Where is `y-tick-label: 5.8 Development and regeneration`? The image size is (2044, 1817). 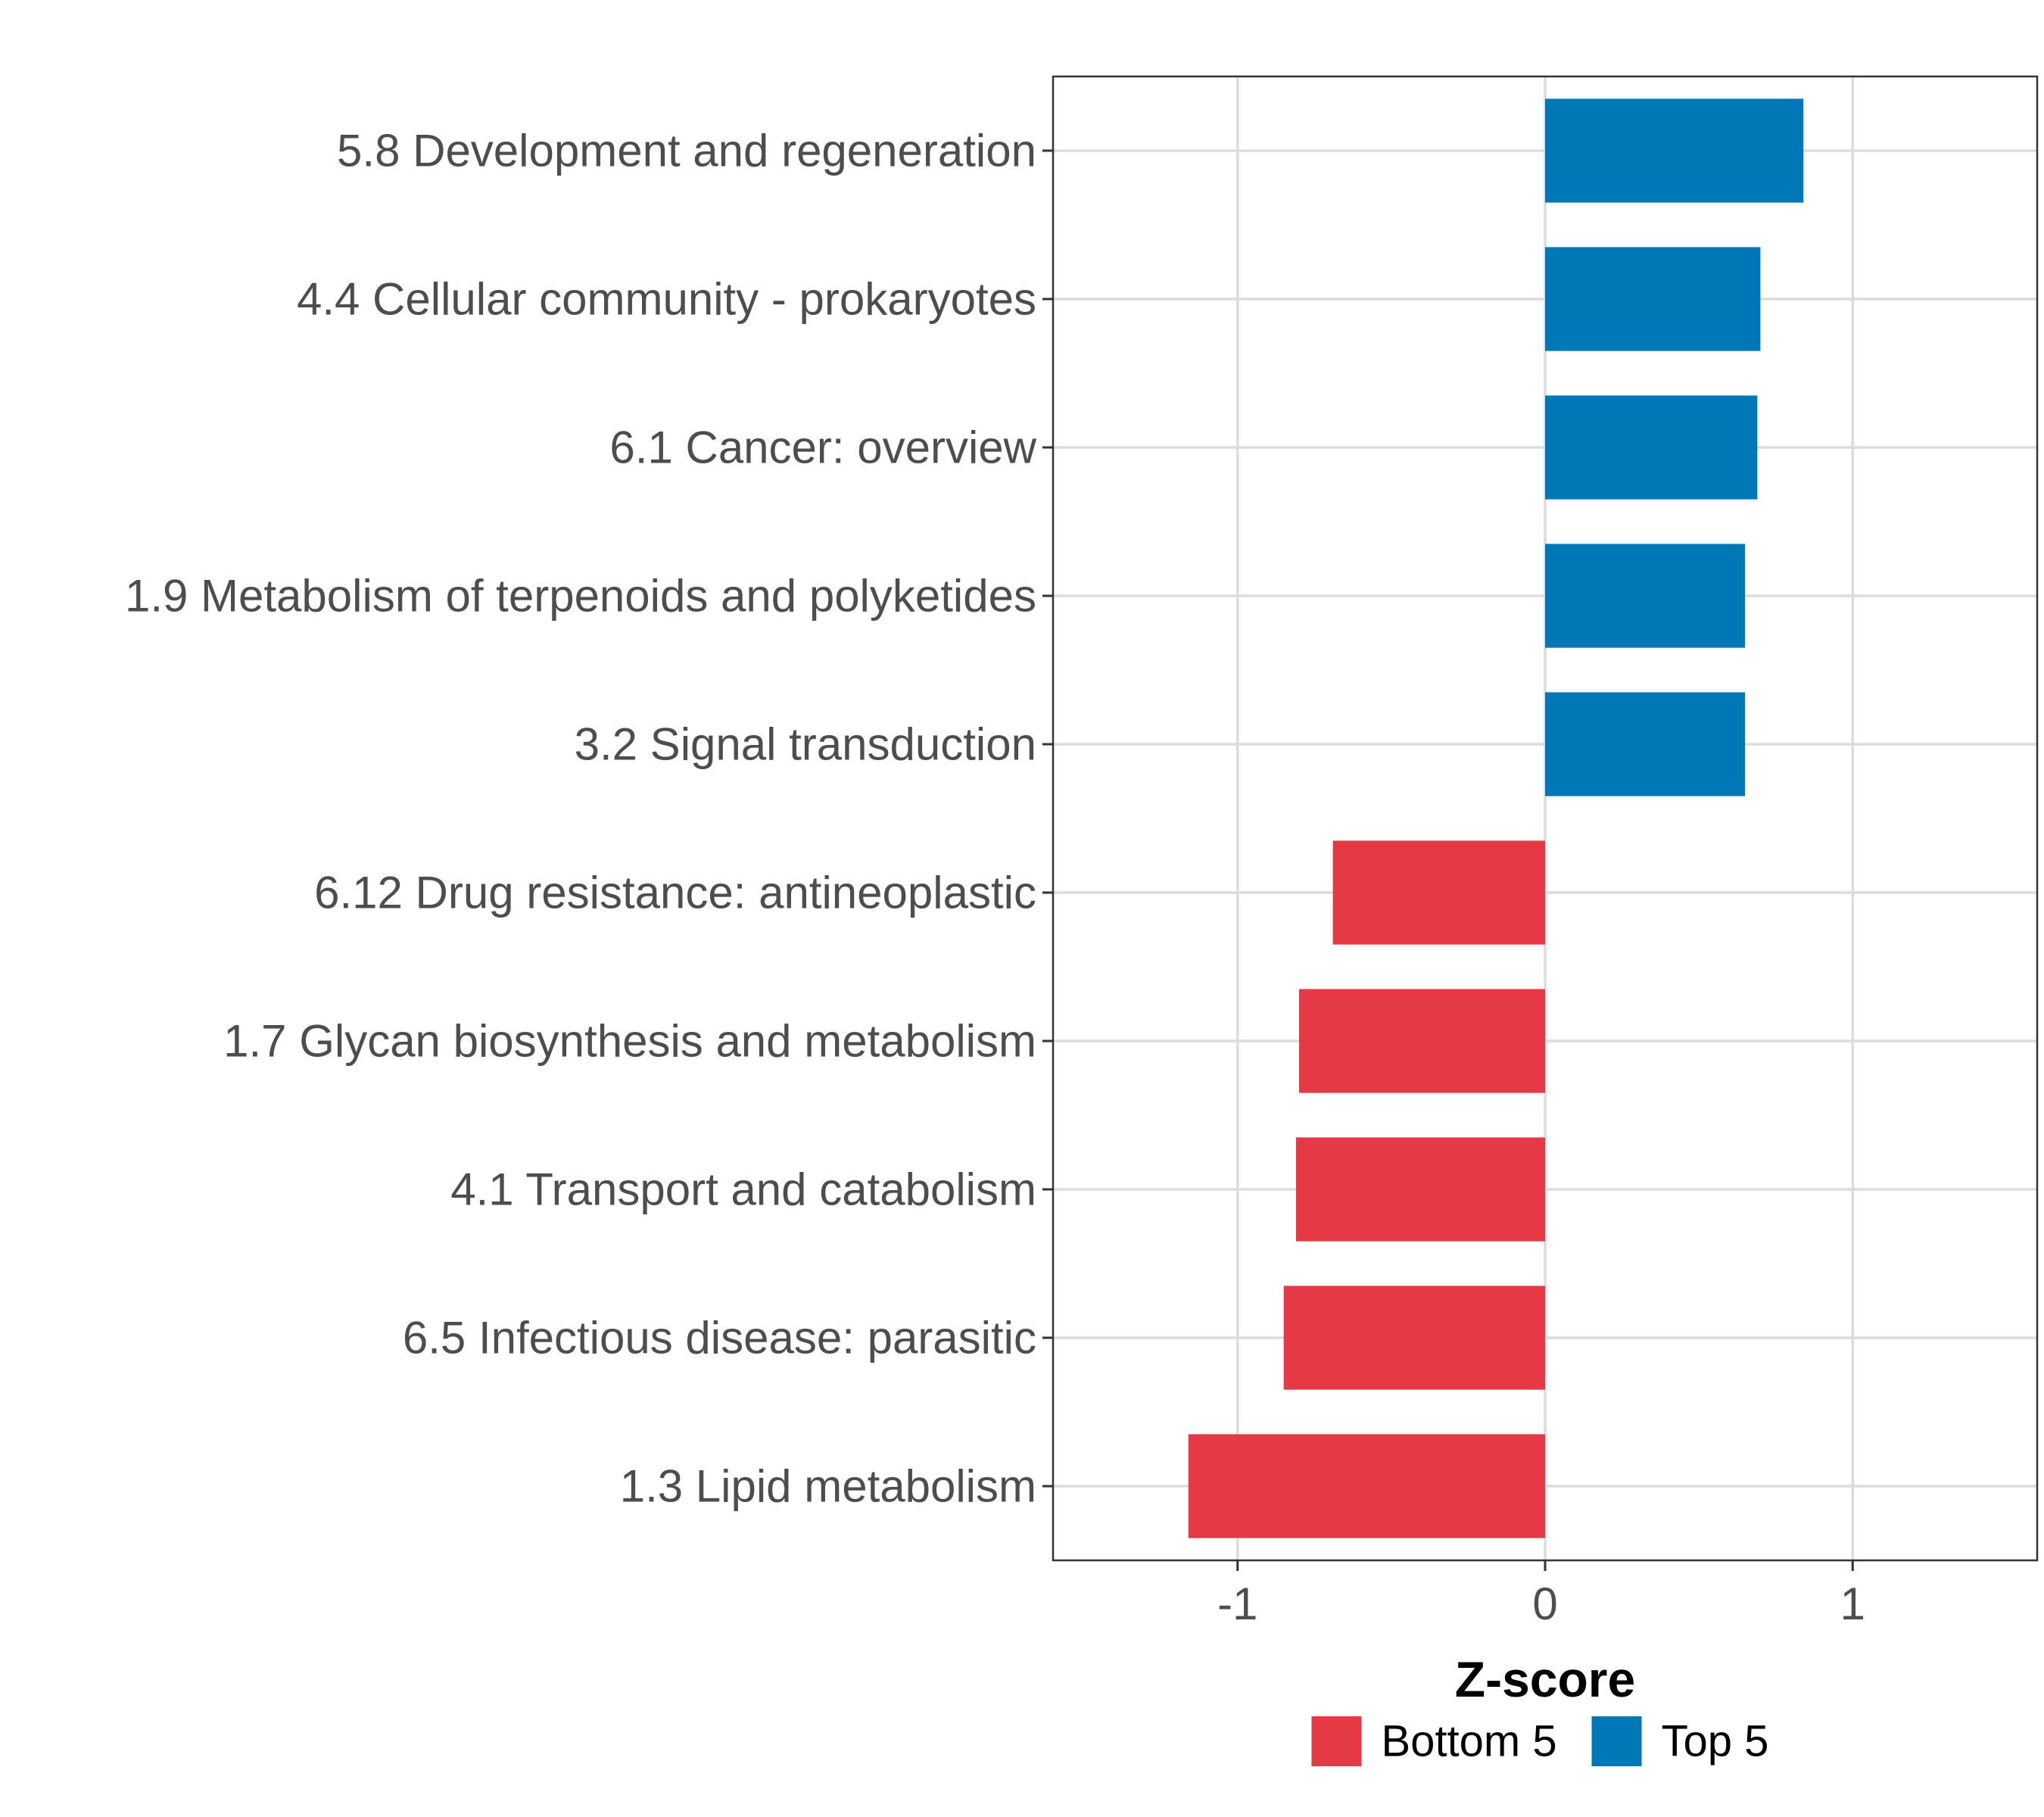 y-tick-label: 5.8 Development and regeneration is located at coordinates (686, 151).